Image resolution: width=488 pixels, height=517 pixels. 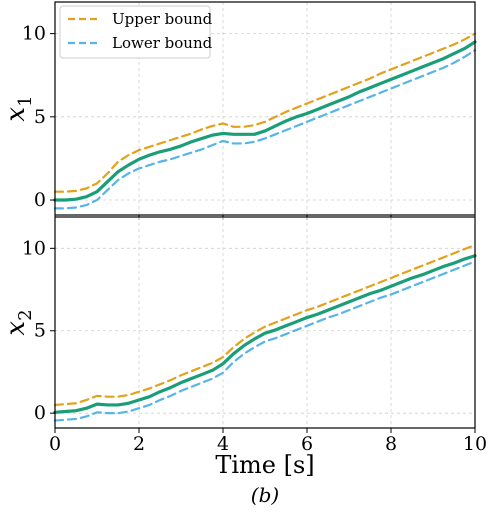 What do you see at coordinates (223, 444) in the screenshot?
I see `x-tick-label: 4` at bounding box center [223, 444].